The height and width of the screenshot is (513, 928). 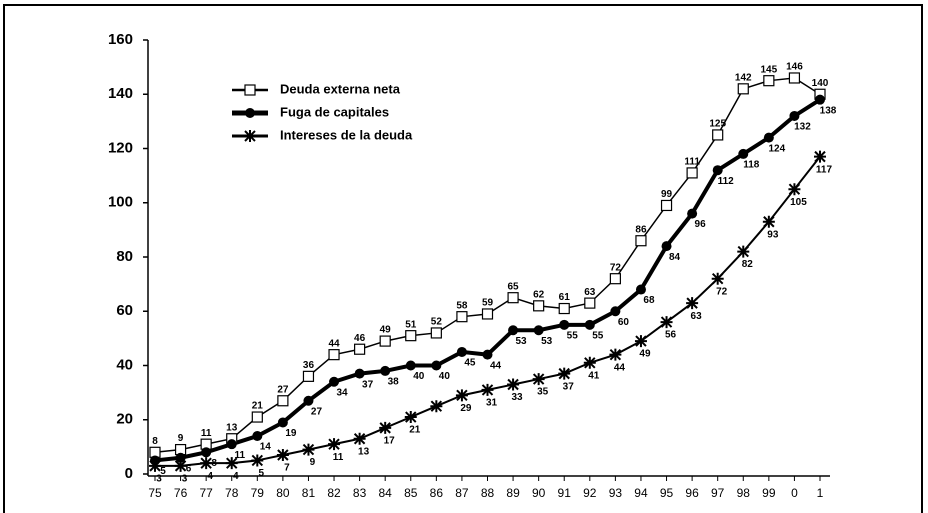 I want to click on data-label: 138, so click(x=828, y=110).